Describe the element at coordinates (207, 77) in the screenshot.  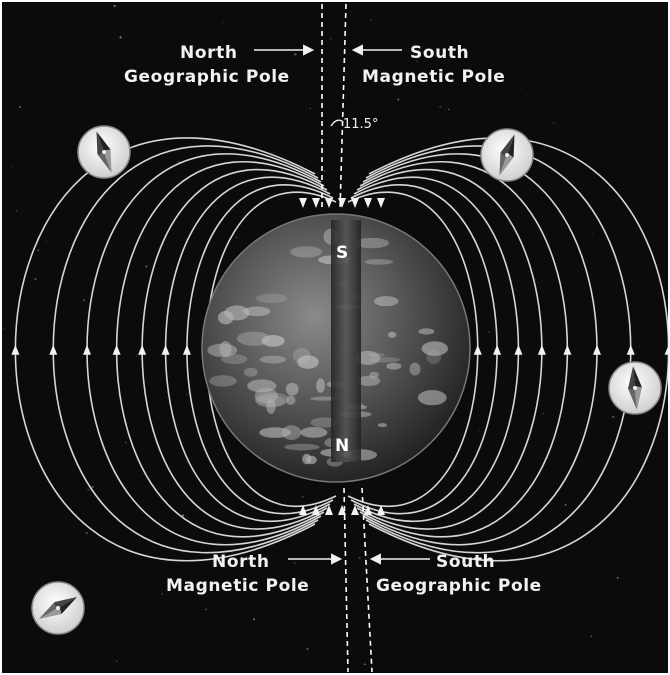
I see `label-north-geographic-line2: Geographic Pole` at that location.